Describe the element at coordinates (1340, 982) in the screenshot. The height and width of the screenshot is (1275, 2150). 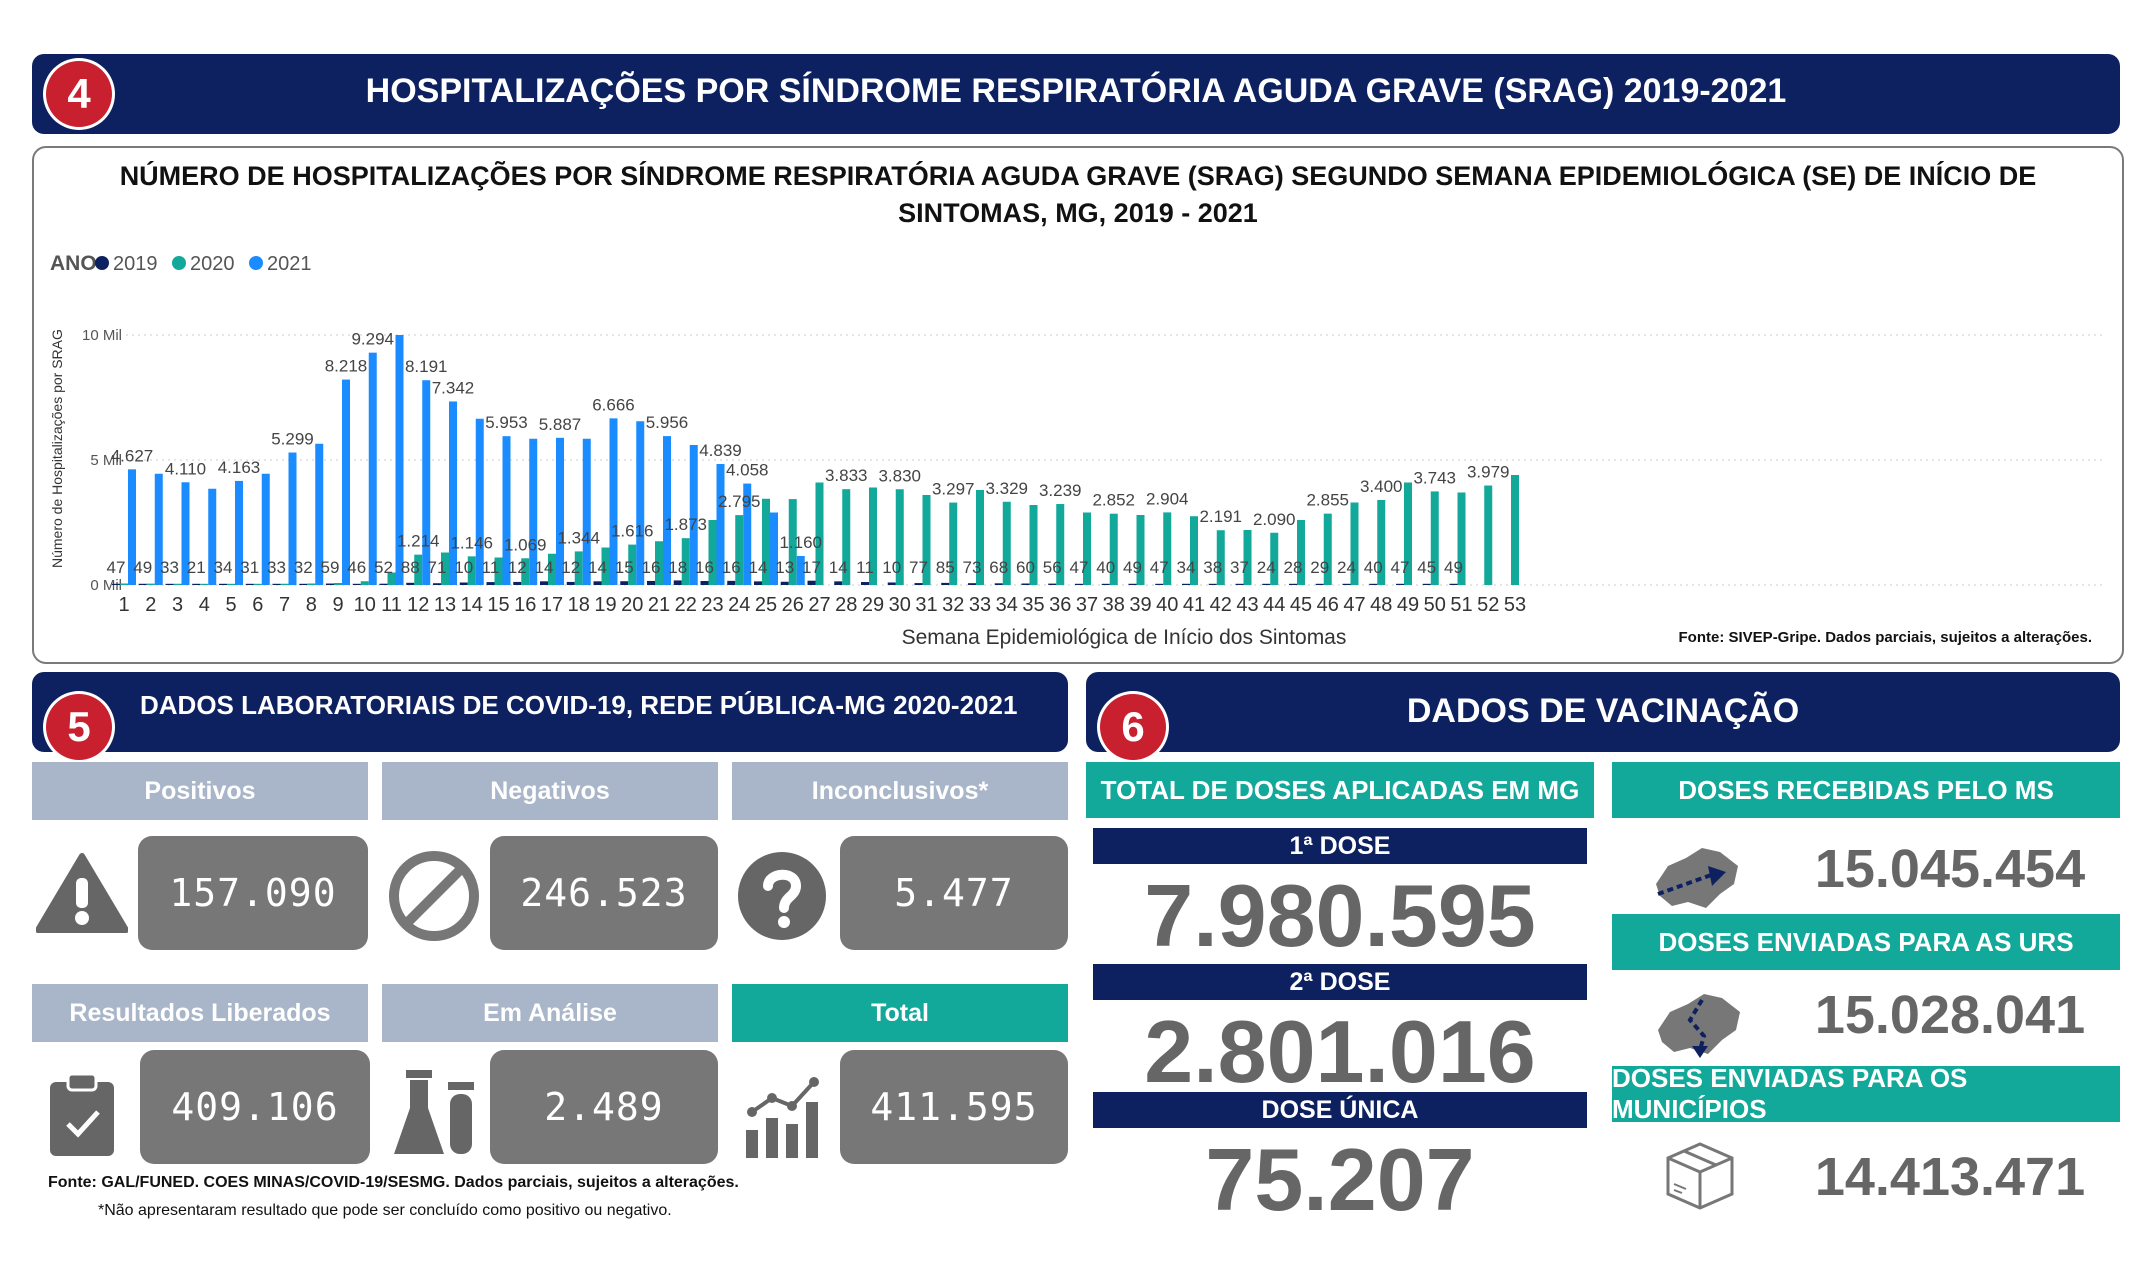
I see `dose2-label: 2ª DOSE` at that location.